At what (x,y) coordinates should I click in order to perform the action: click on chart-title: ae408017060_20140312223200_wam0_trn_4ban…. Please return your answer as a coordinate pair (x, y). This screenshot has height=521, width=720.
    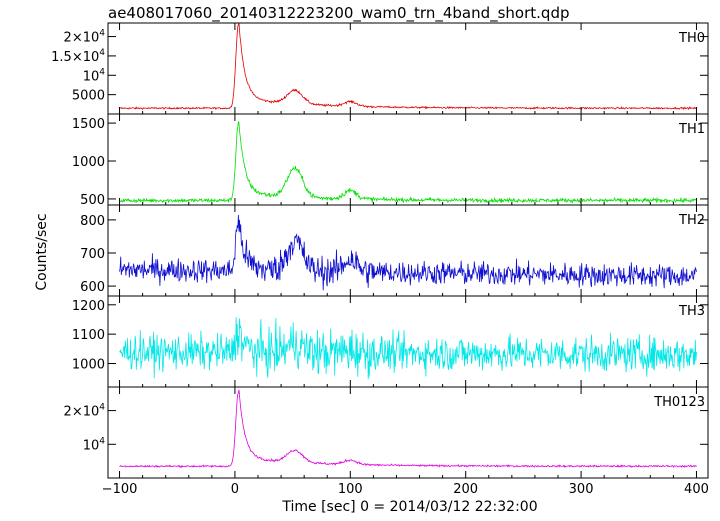
    Looking at the image, I should click on (339, 13).